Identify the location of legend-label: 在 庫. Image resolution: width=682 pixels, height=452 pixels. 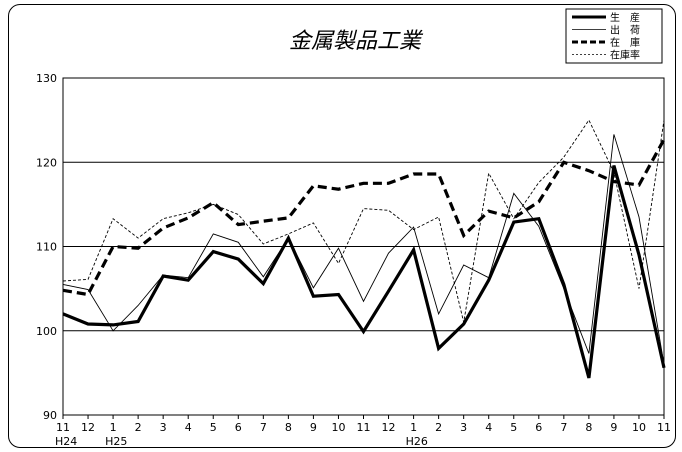
(625, 42).